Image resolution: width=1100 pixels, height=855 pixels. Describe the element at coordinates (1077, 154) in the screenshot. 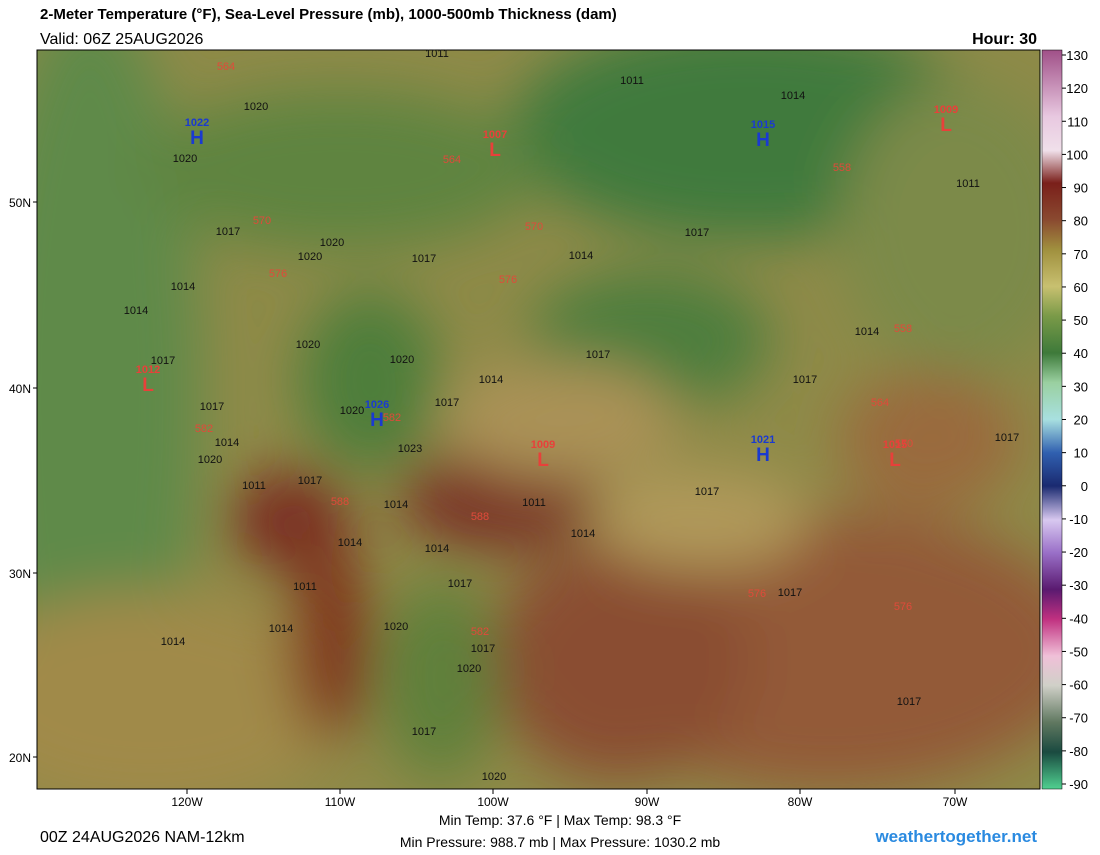

I see `colorbar-label: 100` at that location.